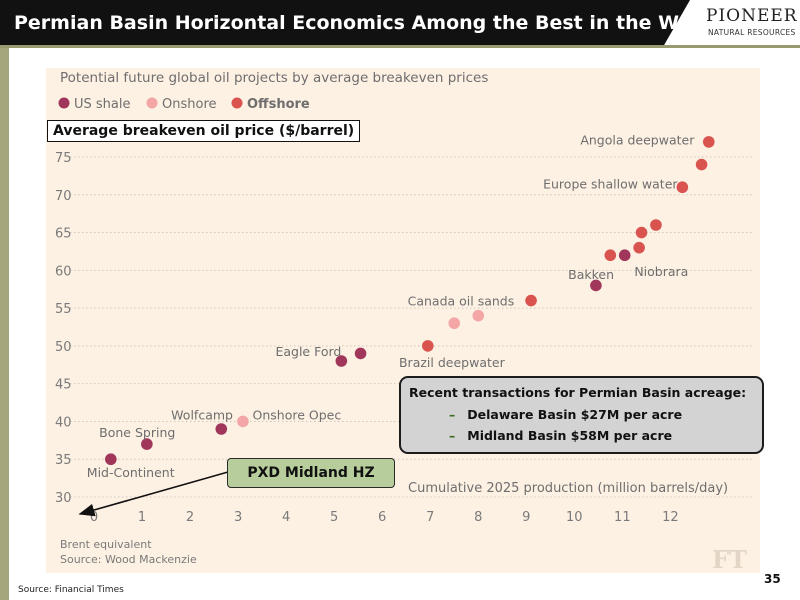 This screenshot has width=800, height=600. Describe the element at coordinates (297, 415) in the screenshot. I see `point-annotation: Onshore Opec` at that location.